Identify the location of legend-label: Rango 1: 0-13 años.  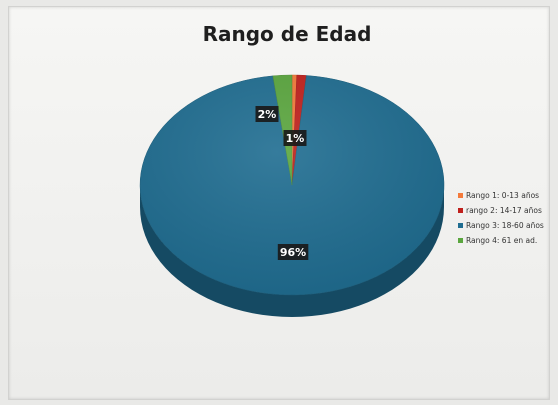
(502, 195).